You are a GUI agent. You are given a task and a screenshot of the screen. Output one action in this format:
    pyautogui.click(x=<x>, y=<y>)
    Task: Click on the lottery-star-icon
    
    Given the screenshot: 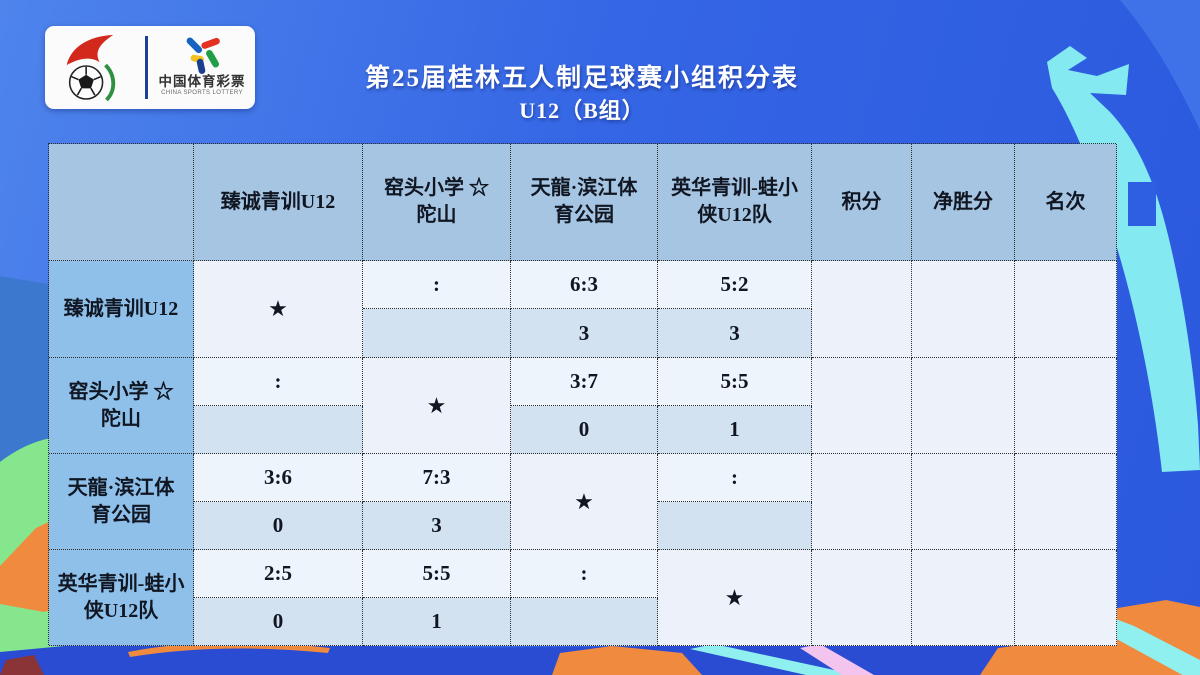 What is the action you would take?
    pyautogui.click(x=203, y=55)
    